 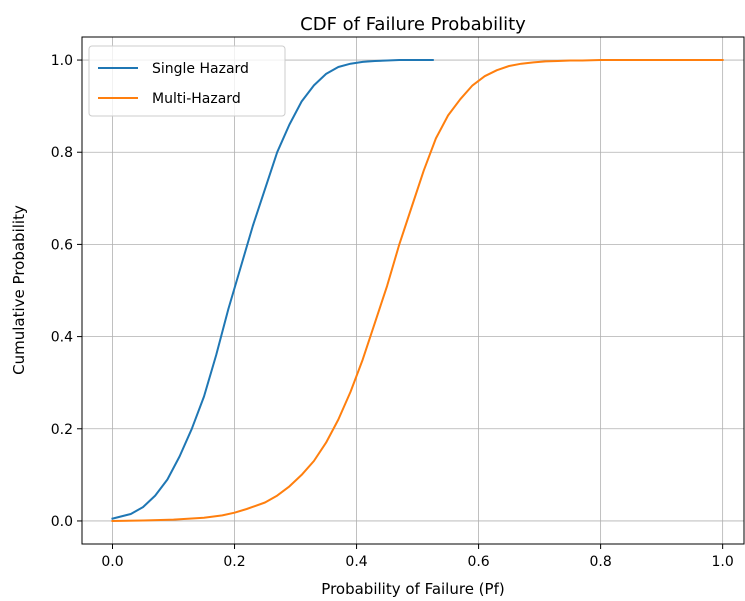 I want to click on x-axis-ticks: 0.0 0.2 0.4 0.6 0.8 1.0, so click(x=417, y=557).